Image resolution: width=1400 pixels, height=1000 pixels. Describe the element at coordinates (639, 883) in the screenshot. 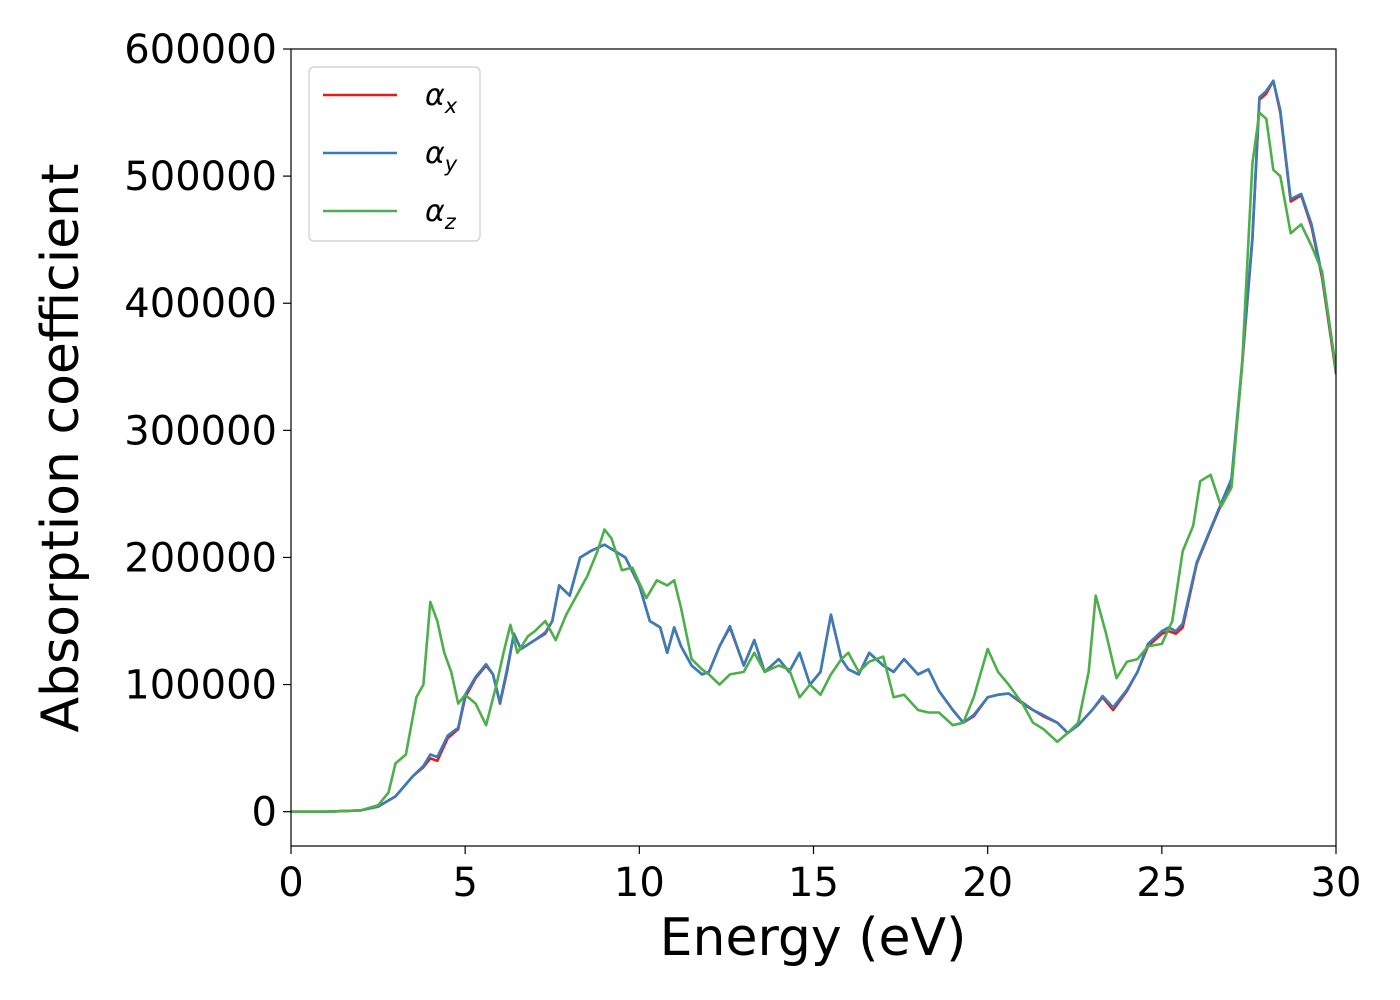

I see `x-tick-label: 10` at that location.